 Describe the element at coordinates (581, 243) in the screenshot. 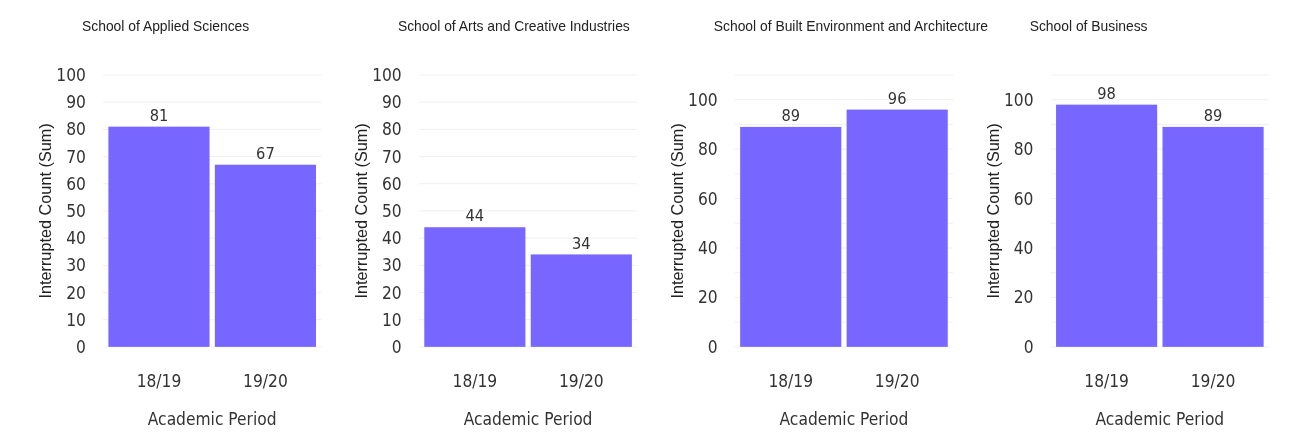

I see `data-label: 34` at that location.